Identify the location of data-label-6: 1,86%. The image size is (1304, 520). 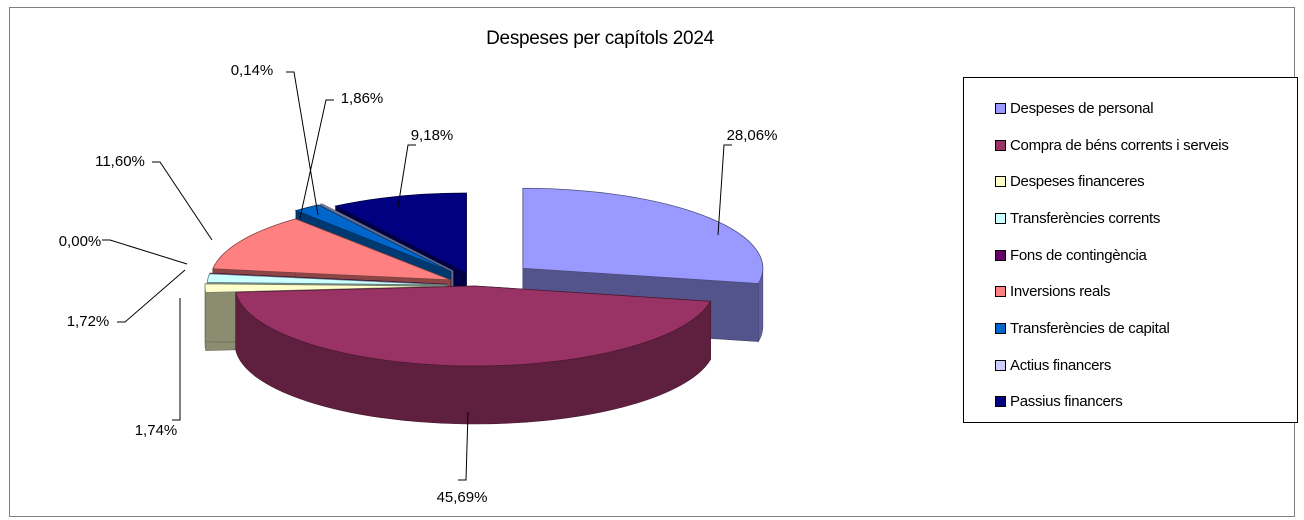
(362, 98).